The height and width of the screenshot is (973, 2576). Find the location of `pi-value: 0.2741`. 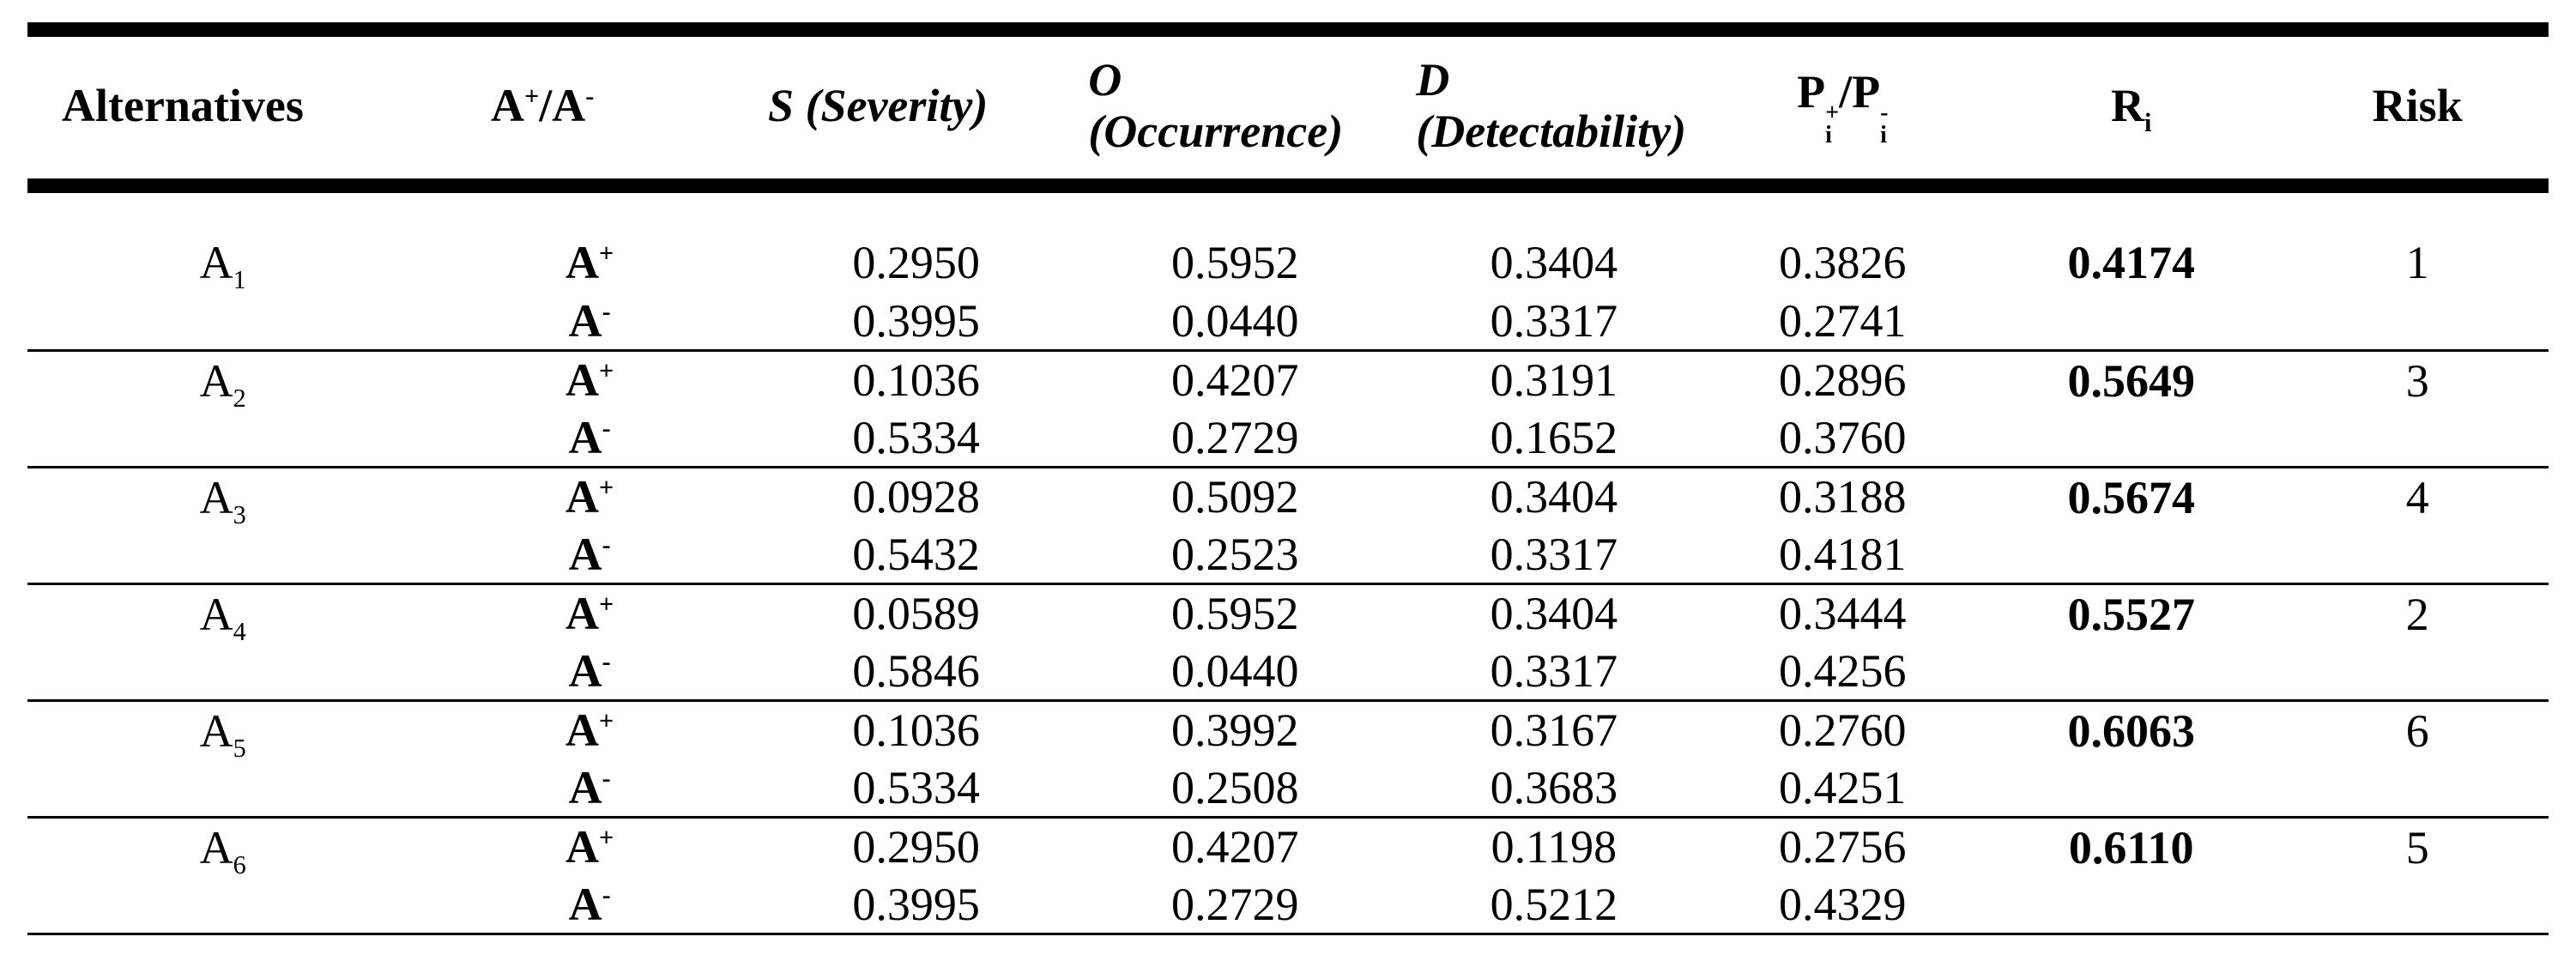

pi-value: 0.2741 is located at coordinates (1843, 320).